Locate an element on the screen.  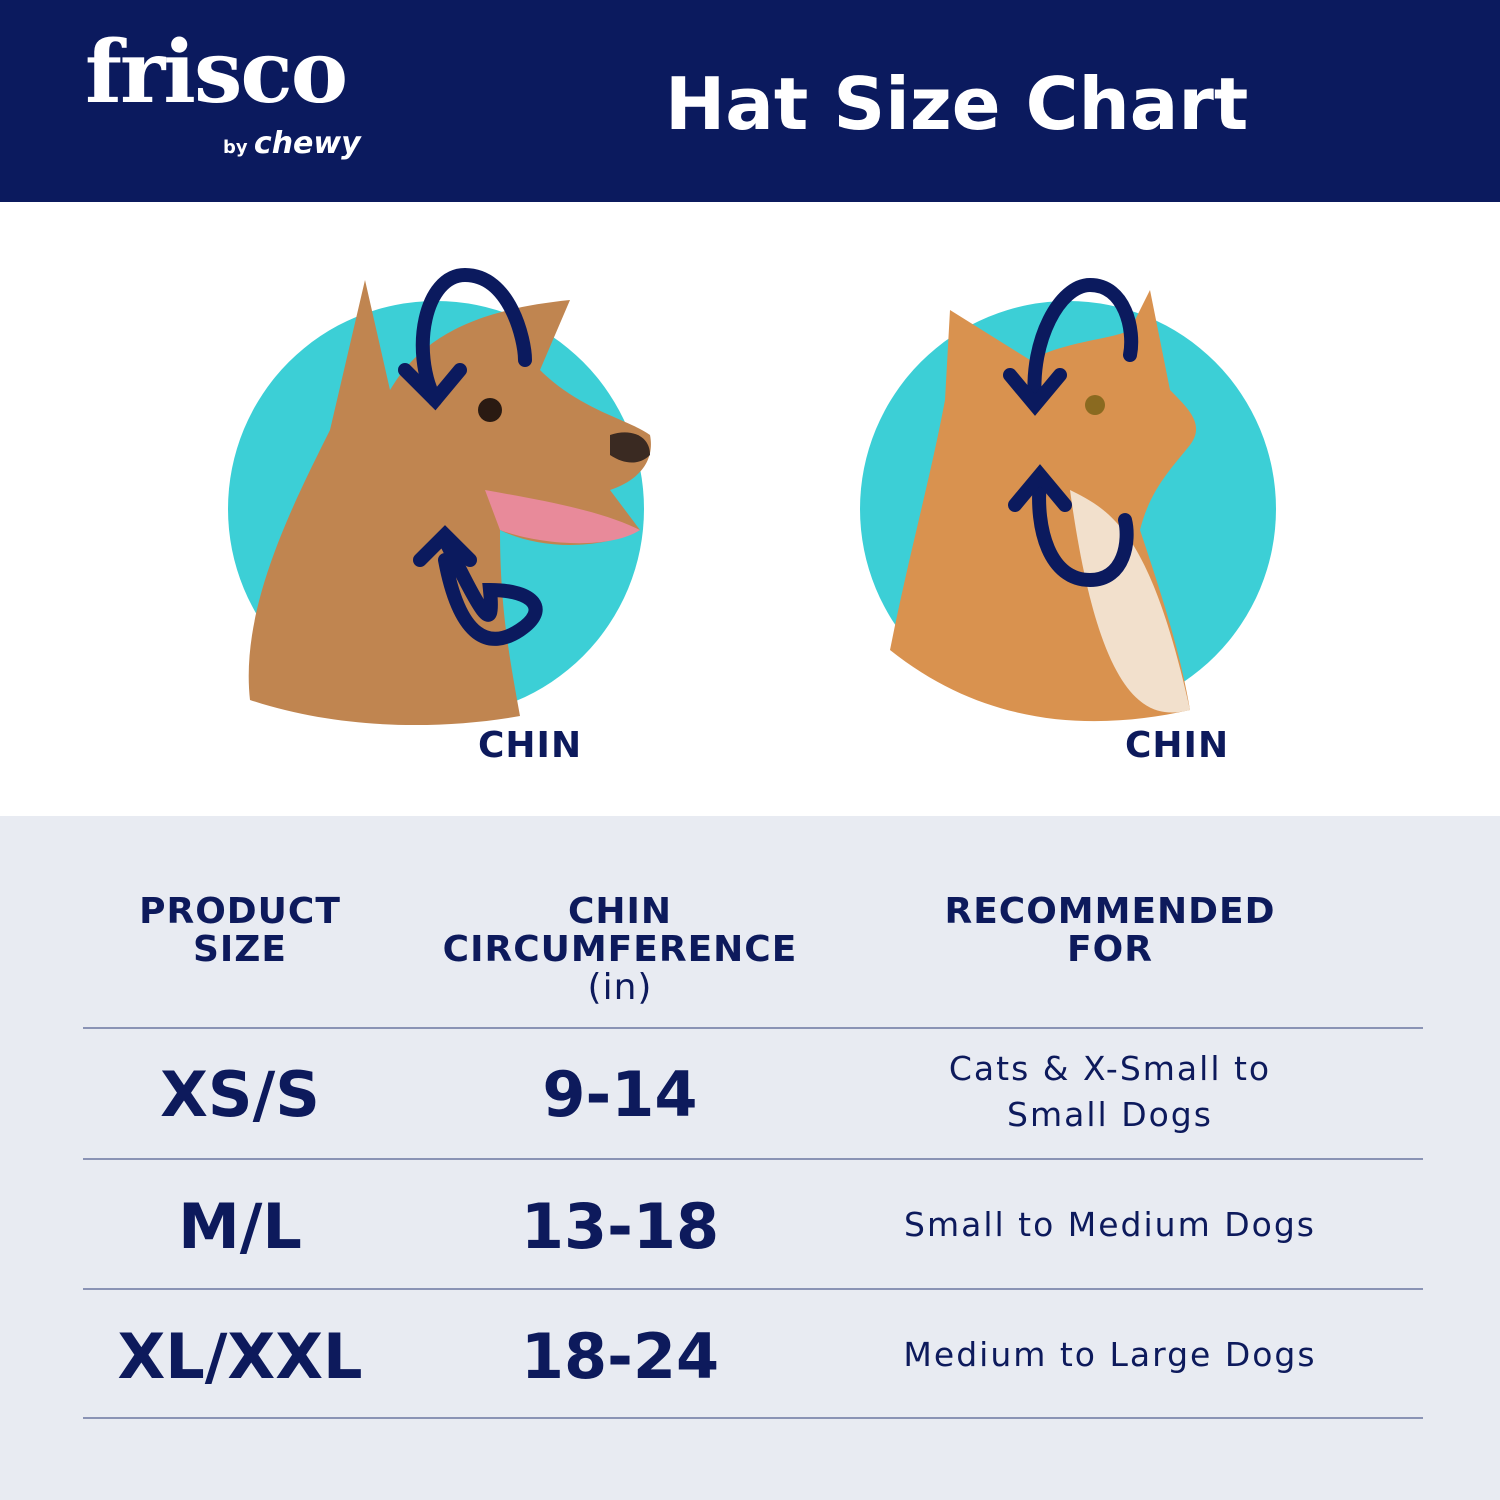
dog-illustration: CHIN is located at coordinates (440, 510).